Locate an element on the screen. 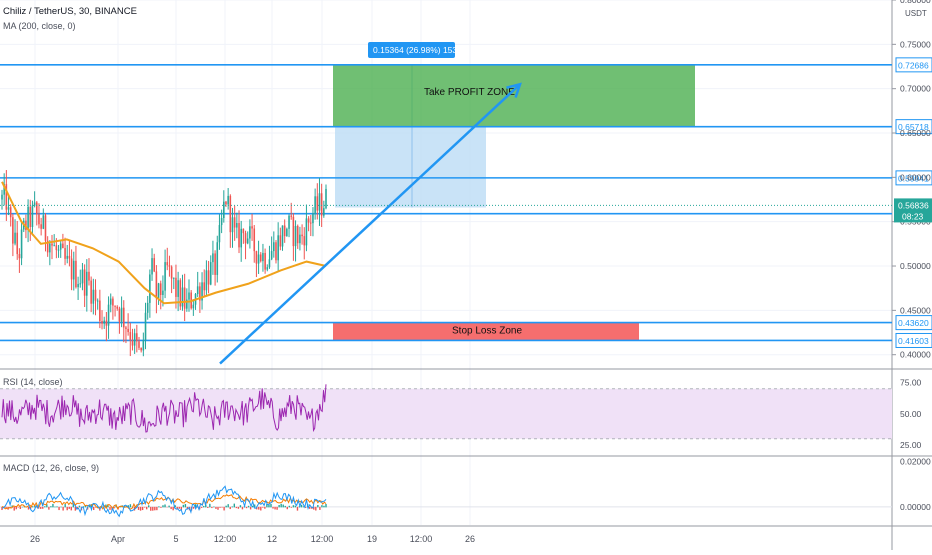 The image size is (932, 555). rsi-axis-tick-label: 50.00 is located at coordinates (911, 414).